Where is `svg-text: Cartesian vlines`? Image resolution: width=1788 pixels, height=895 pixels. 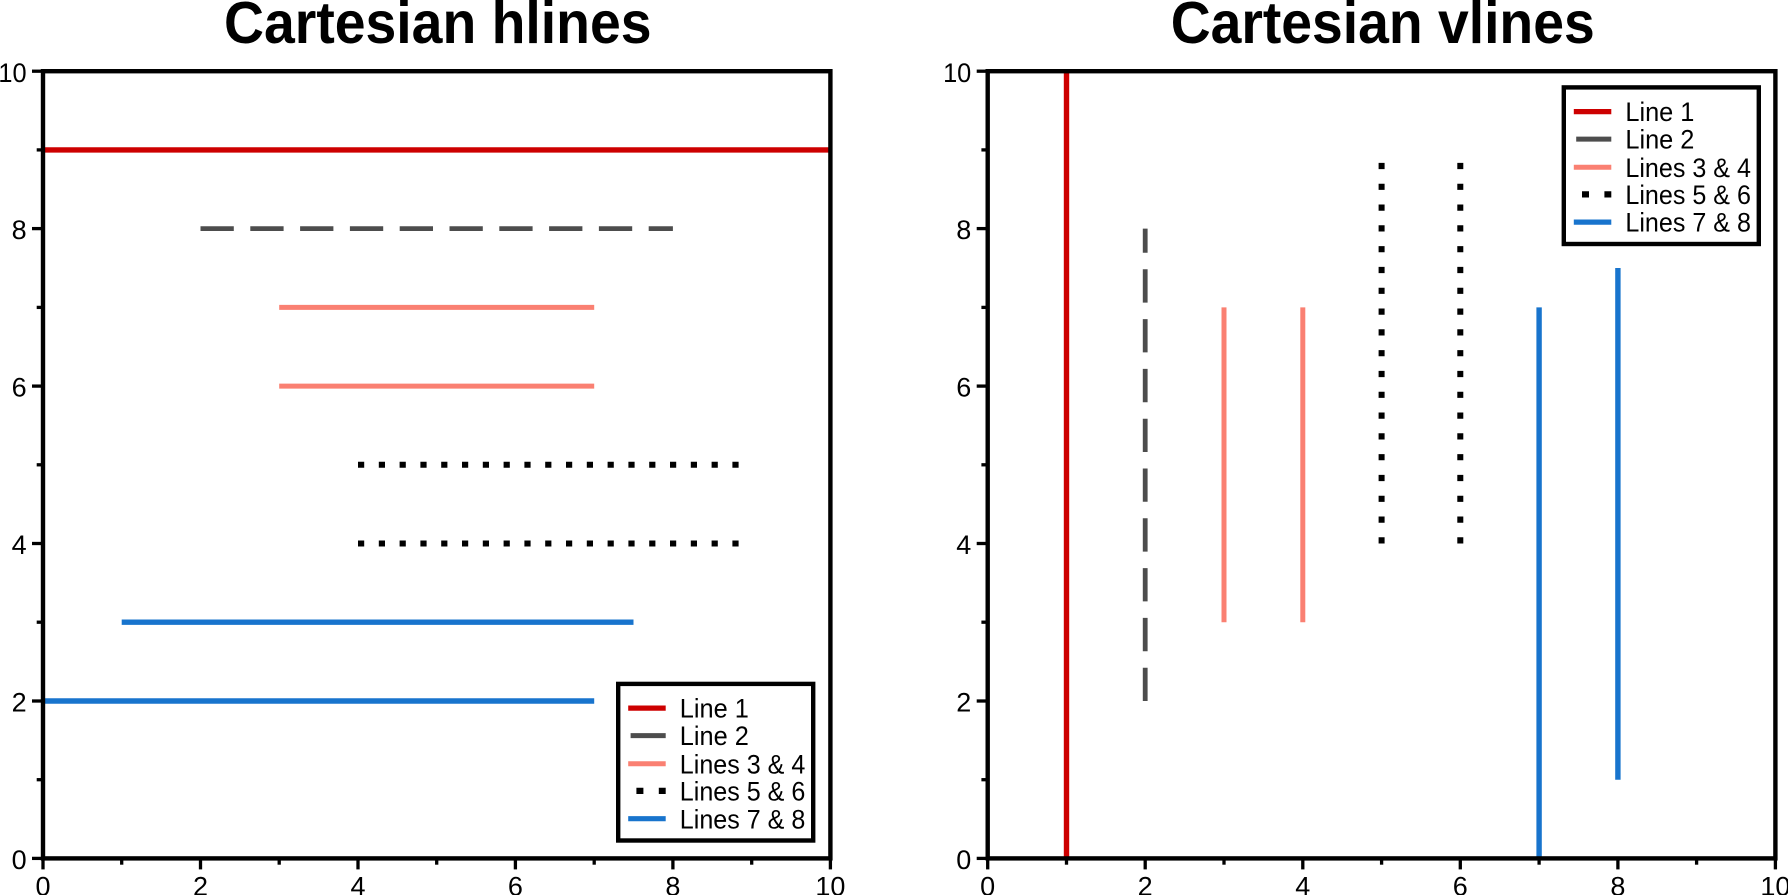 svg-text: Cartesian vlines is located at coordinates (1383, 28).